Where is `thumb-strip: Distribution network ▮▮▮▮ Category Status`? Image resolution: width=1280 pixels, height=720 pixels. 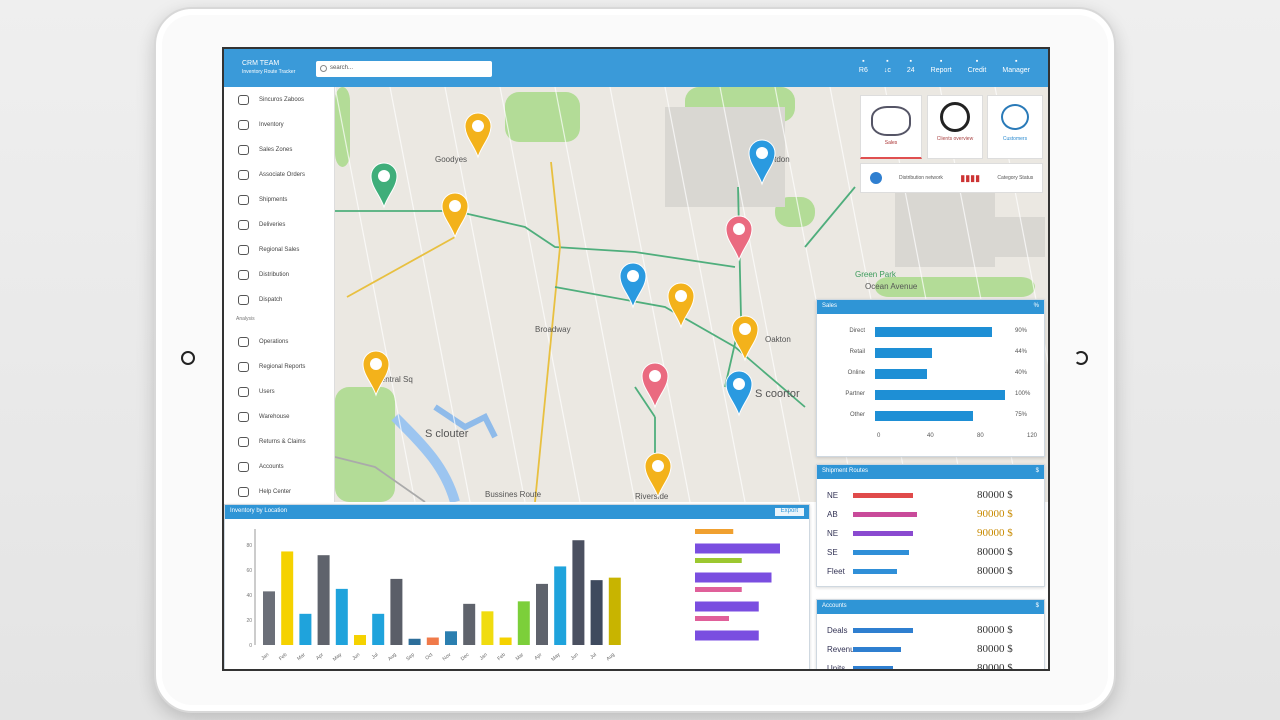
thumb-strip: Distribution network ▮▮▮▮ Category Status is located at coordinates (951, 178).